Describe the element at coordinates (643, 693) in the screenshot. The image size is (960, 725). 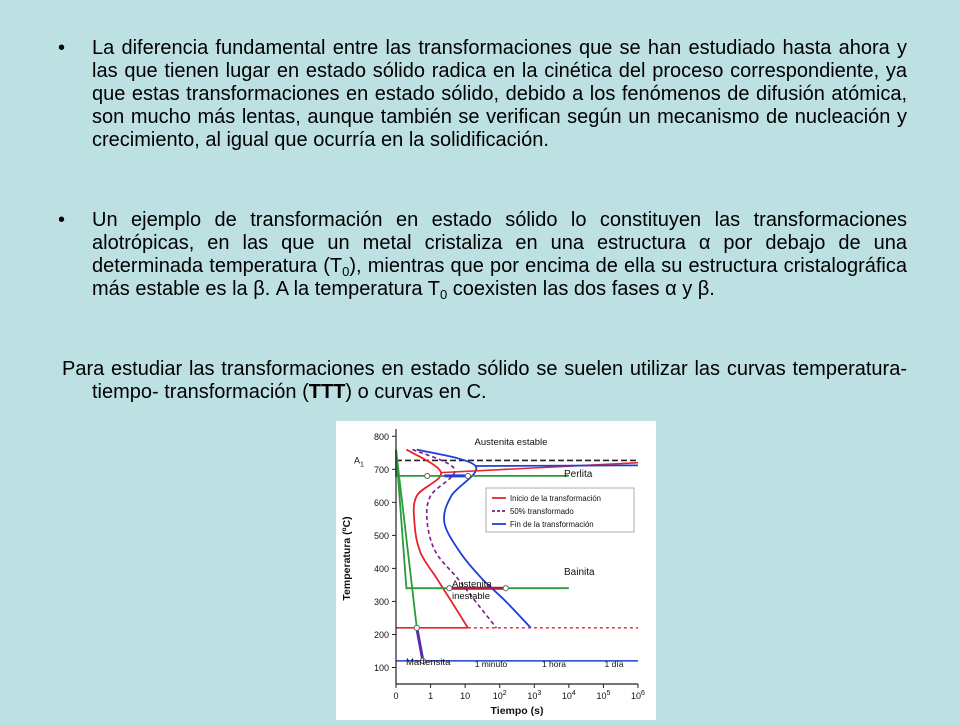
I see `x-tick-exponent: 6` at that location.